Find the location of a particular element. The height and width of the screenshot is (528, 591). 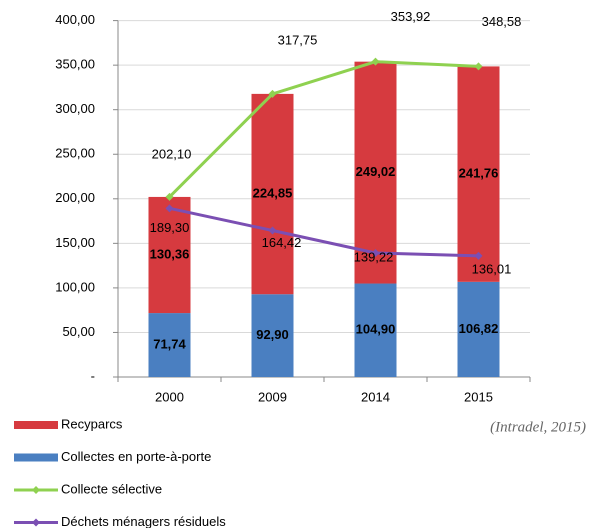

bar-value-label: 106,82 is located at coordinates (479, 328).